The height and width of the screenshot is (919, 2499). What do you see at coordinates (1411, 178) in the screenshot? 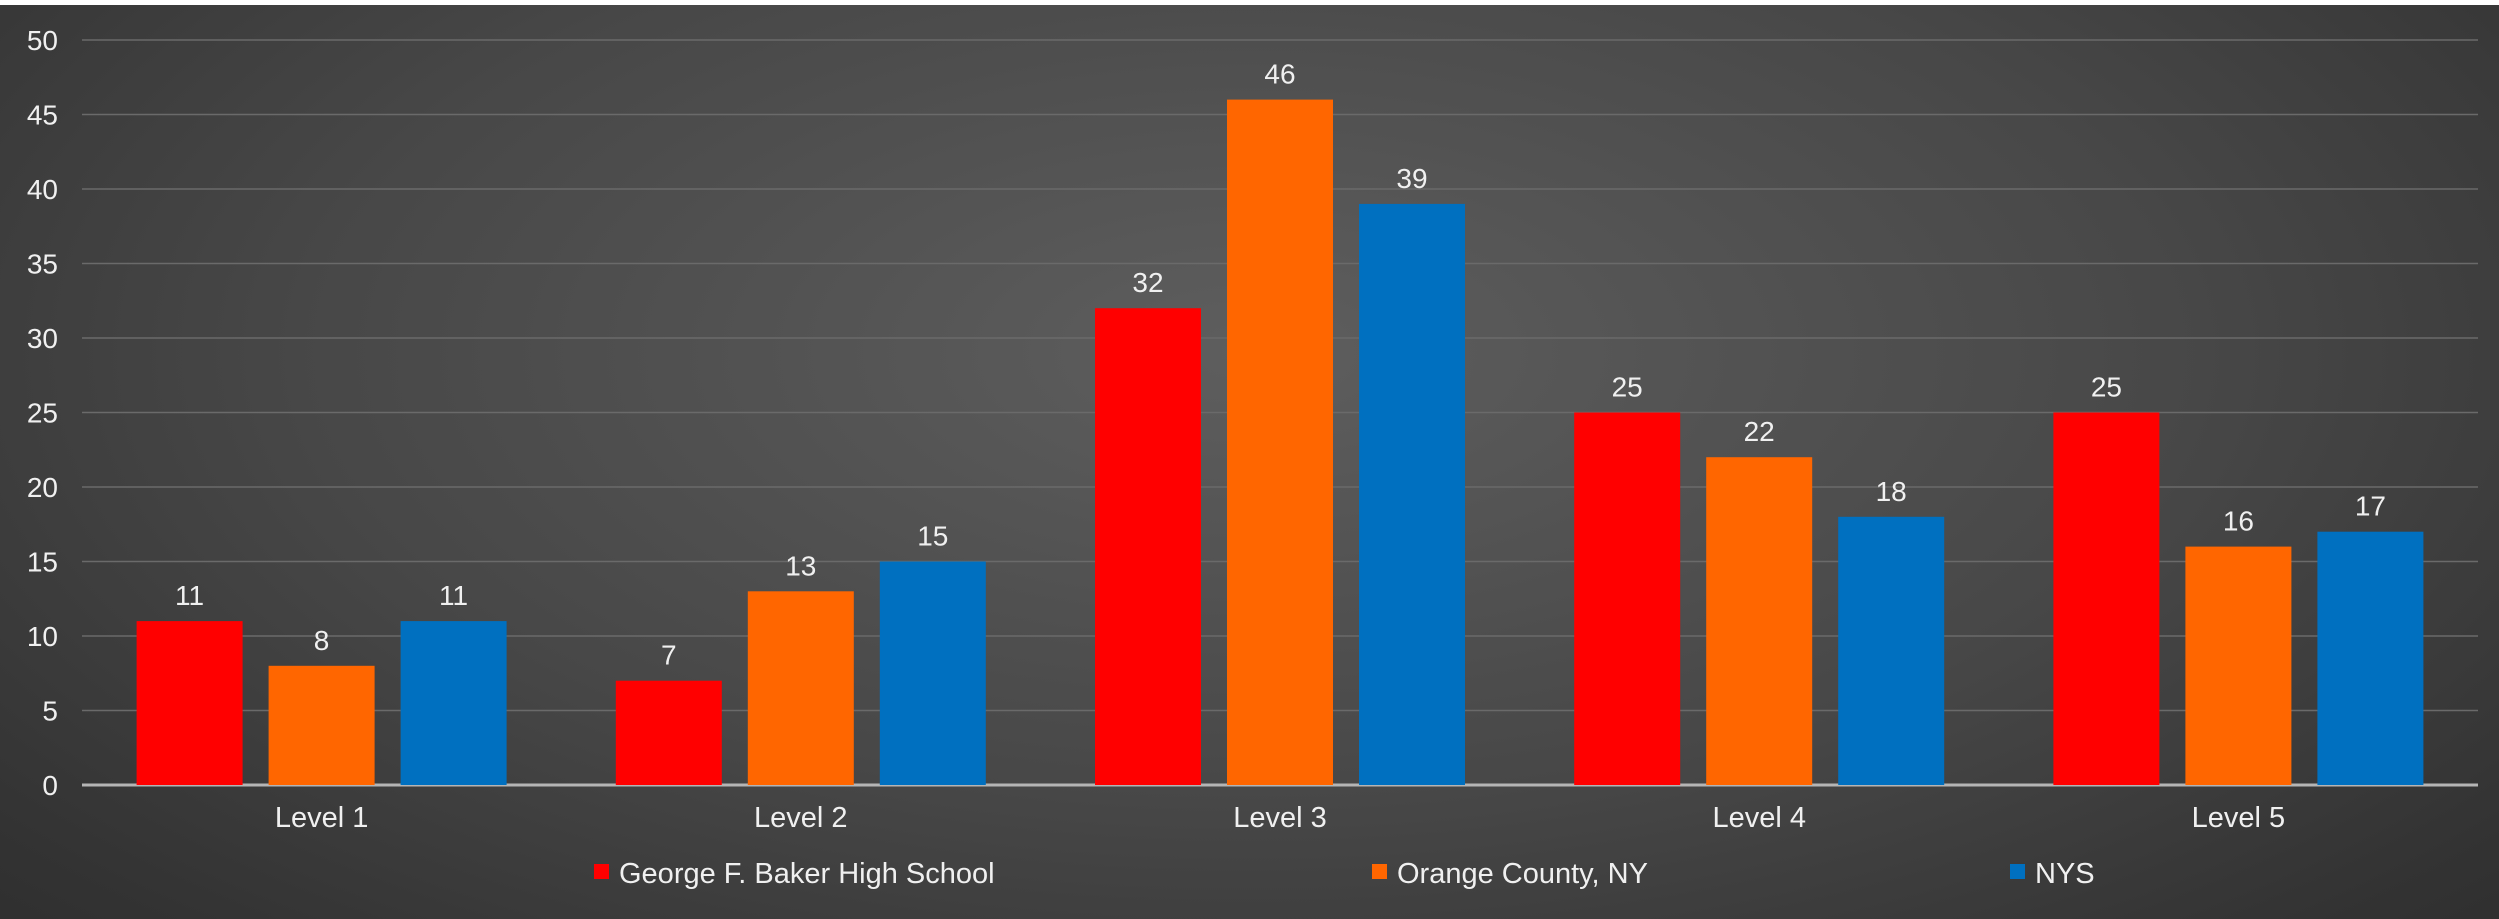
I see `data-label: 39` at bounding box center [1411, 178].